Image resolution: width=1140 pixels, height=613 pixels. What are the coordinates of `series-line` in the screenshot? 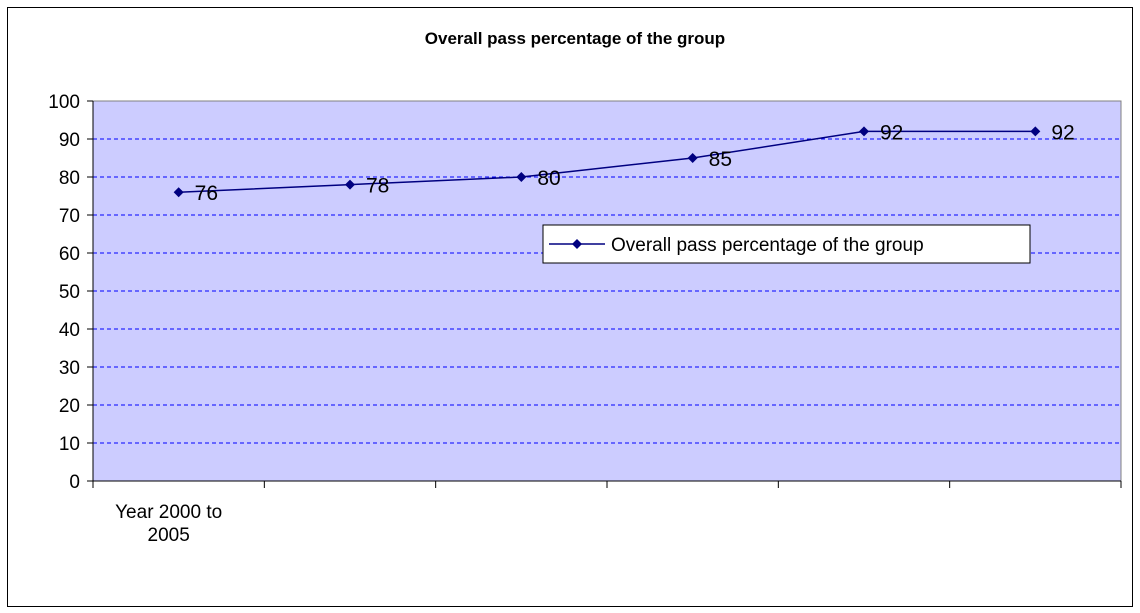 It's located at (607, 161).